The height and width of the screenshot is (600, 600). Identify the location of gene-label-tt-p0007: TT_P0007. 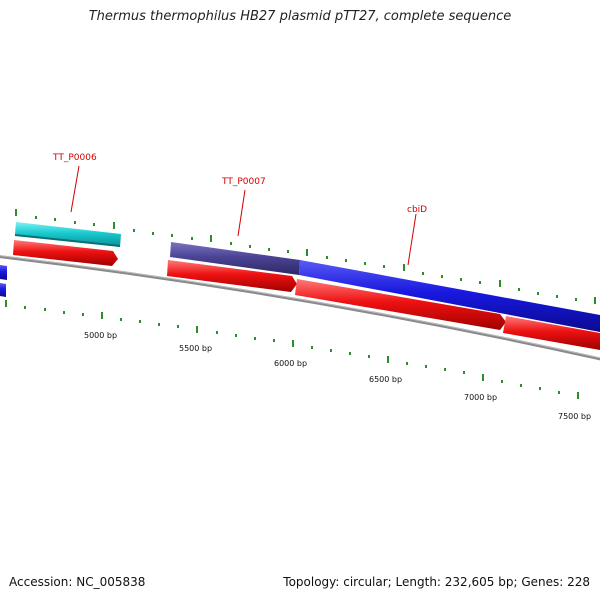
(243, 182).